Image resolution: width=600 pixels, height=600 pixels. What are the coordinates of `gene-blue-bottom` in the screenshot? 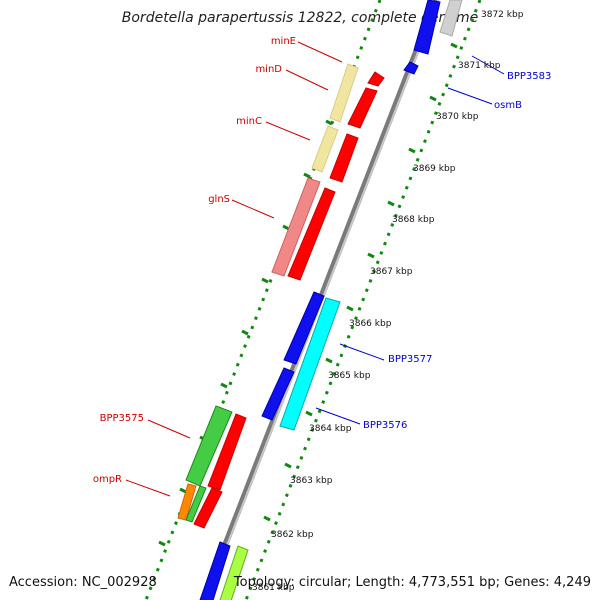 It's located at (215, 570).